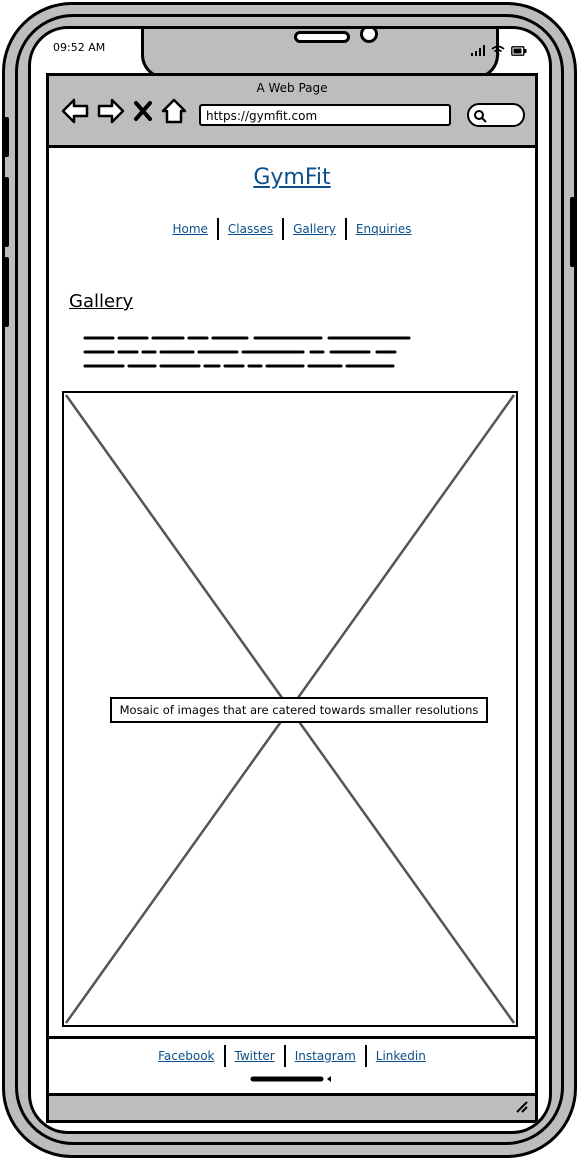 The width and height of the screenshot is (579, 1160). Describe the element at coordinates (75, 113) in the screenshot. I see `back-arrow-icon` at that location.